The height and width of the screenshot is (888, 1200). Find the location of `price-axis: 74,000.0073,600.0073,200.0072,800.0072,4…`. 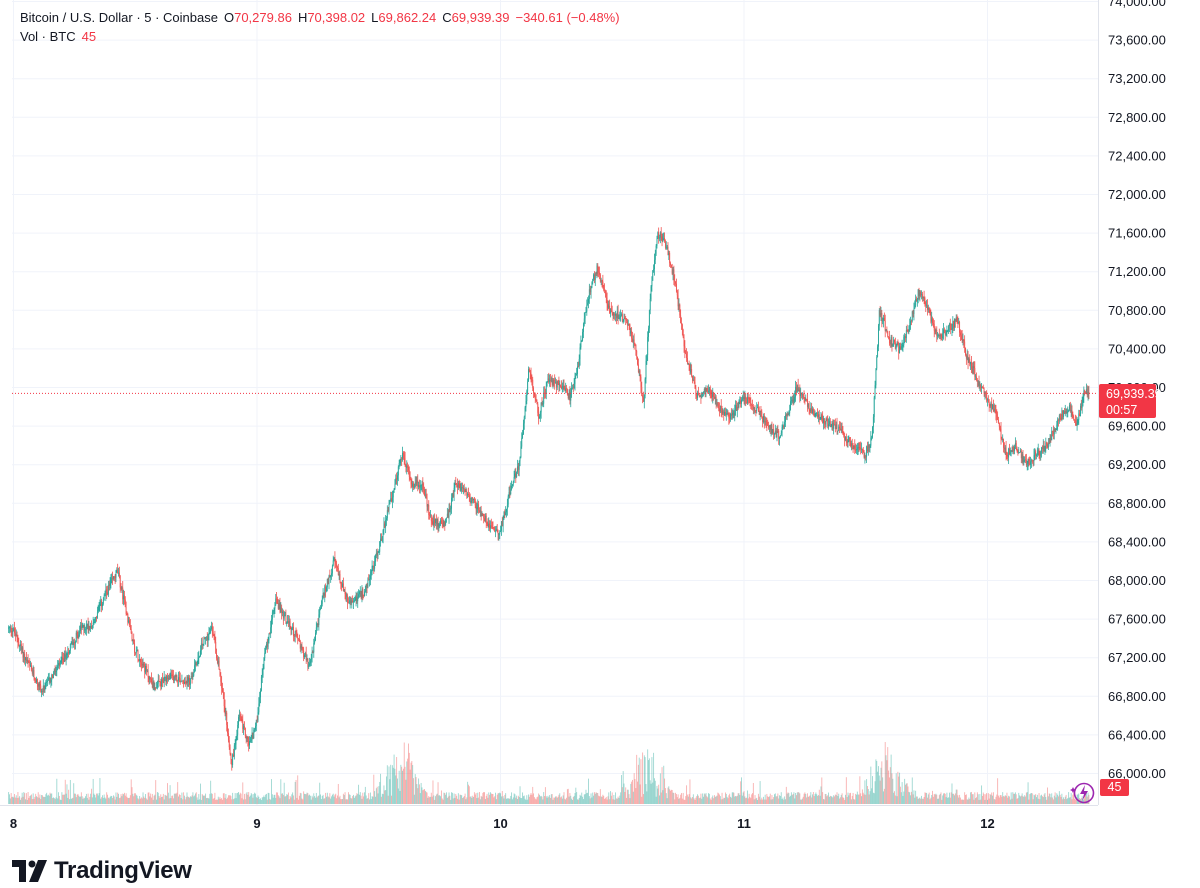

price-axis: 74,000.0073,600.0073,200.0072,800.0072,4… is located at coordinates (1132, 402).